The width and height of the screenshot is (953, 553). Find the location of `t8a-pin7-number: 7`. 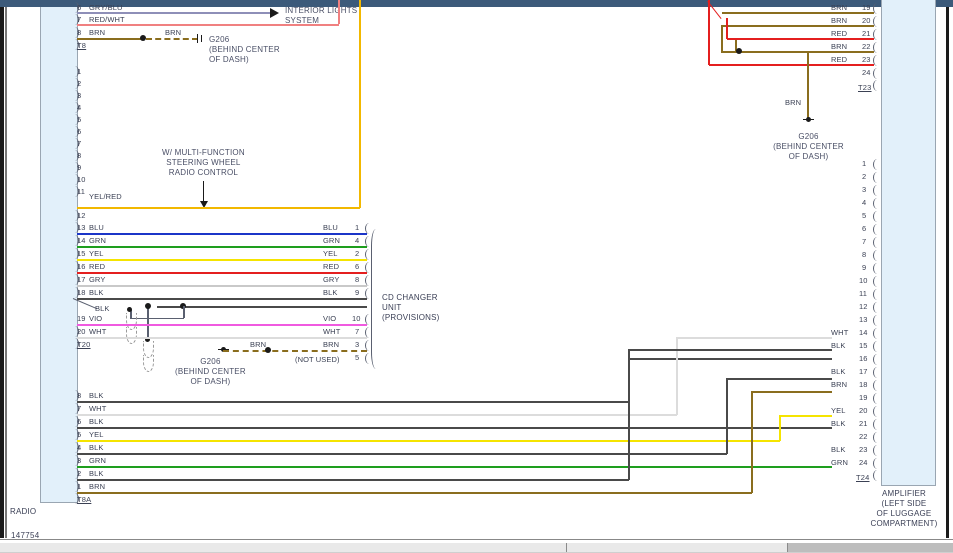

t8a-pin7-number: 7 is located at coordinates (79, 408).